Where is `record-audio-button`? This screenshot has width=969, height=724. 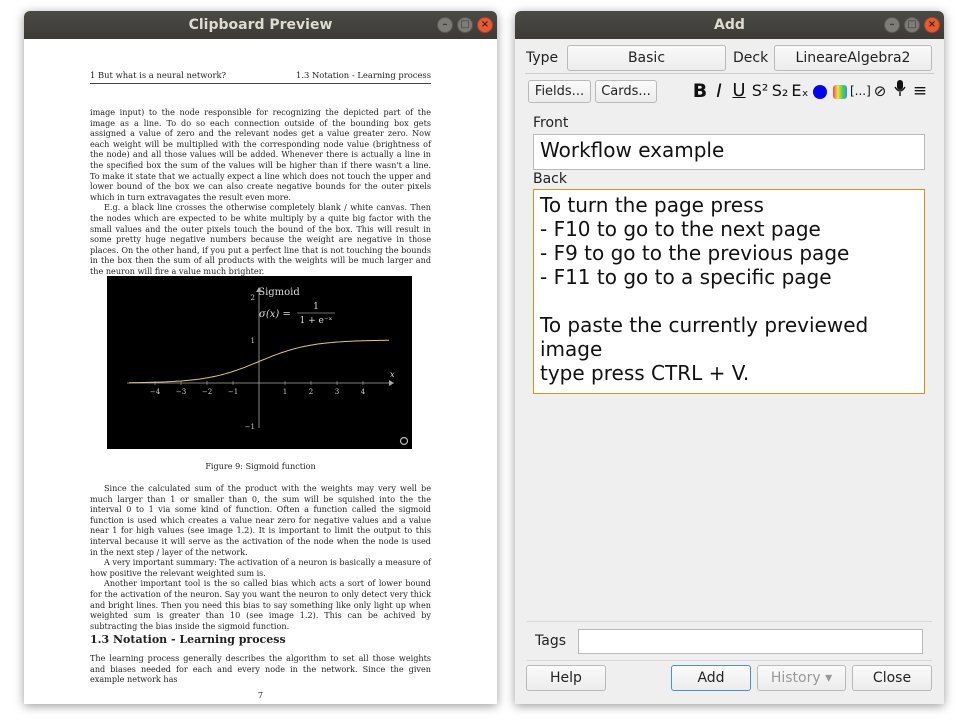 record-audio-button is located at coordinates (900, 91).